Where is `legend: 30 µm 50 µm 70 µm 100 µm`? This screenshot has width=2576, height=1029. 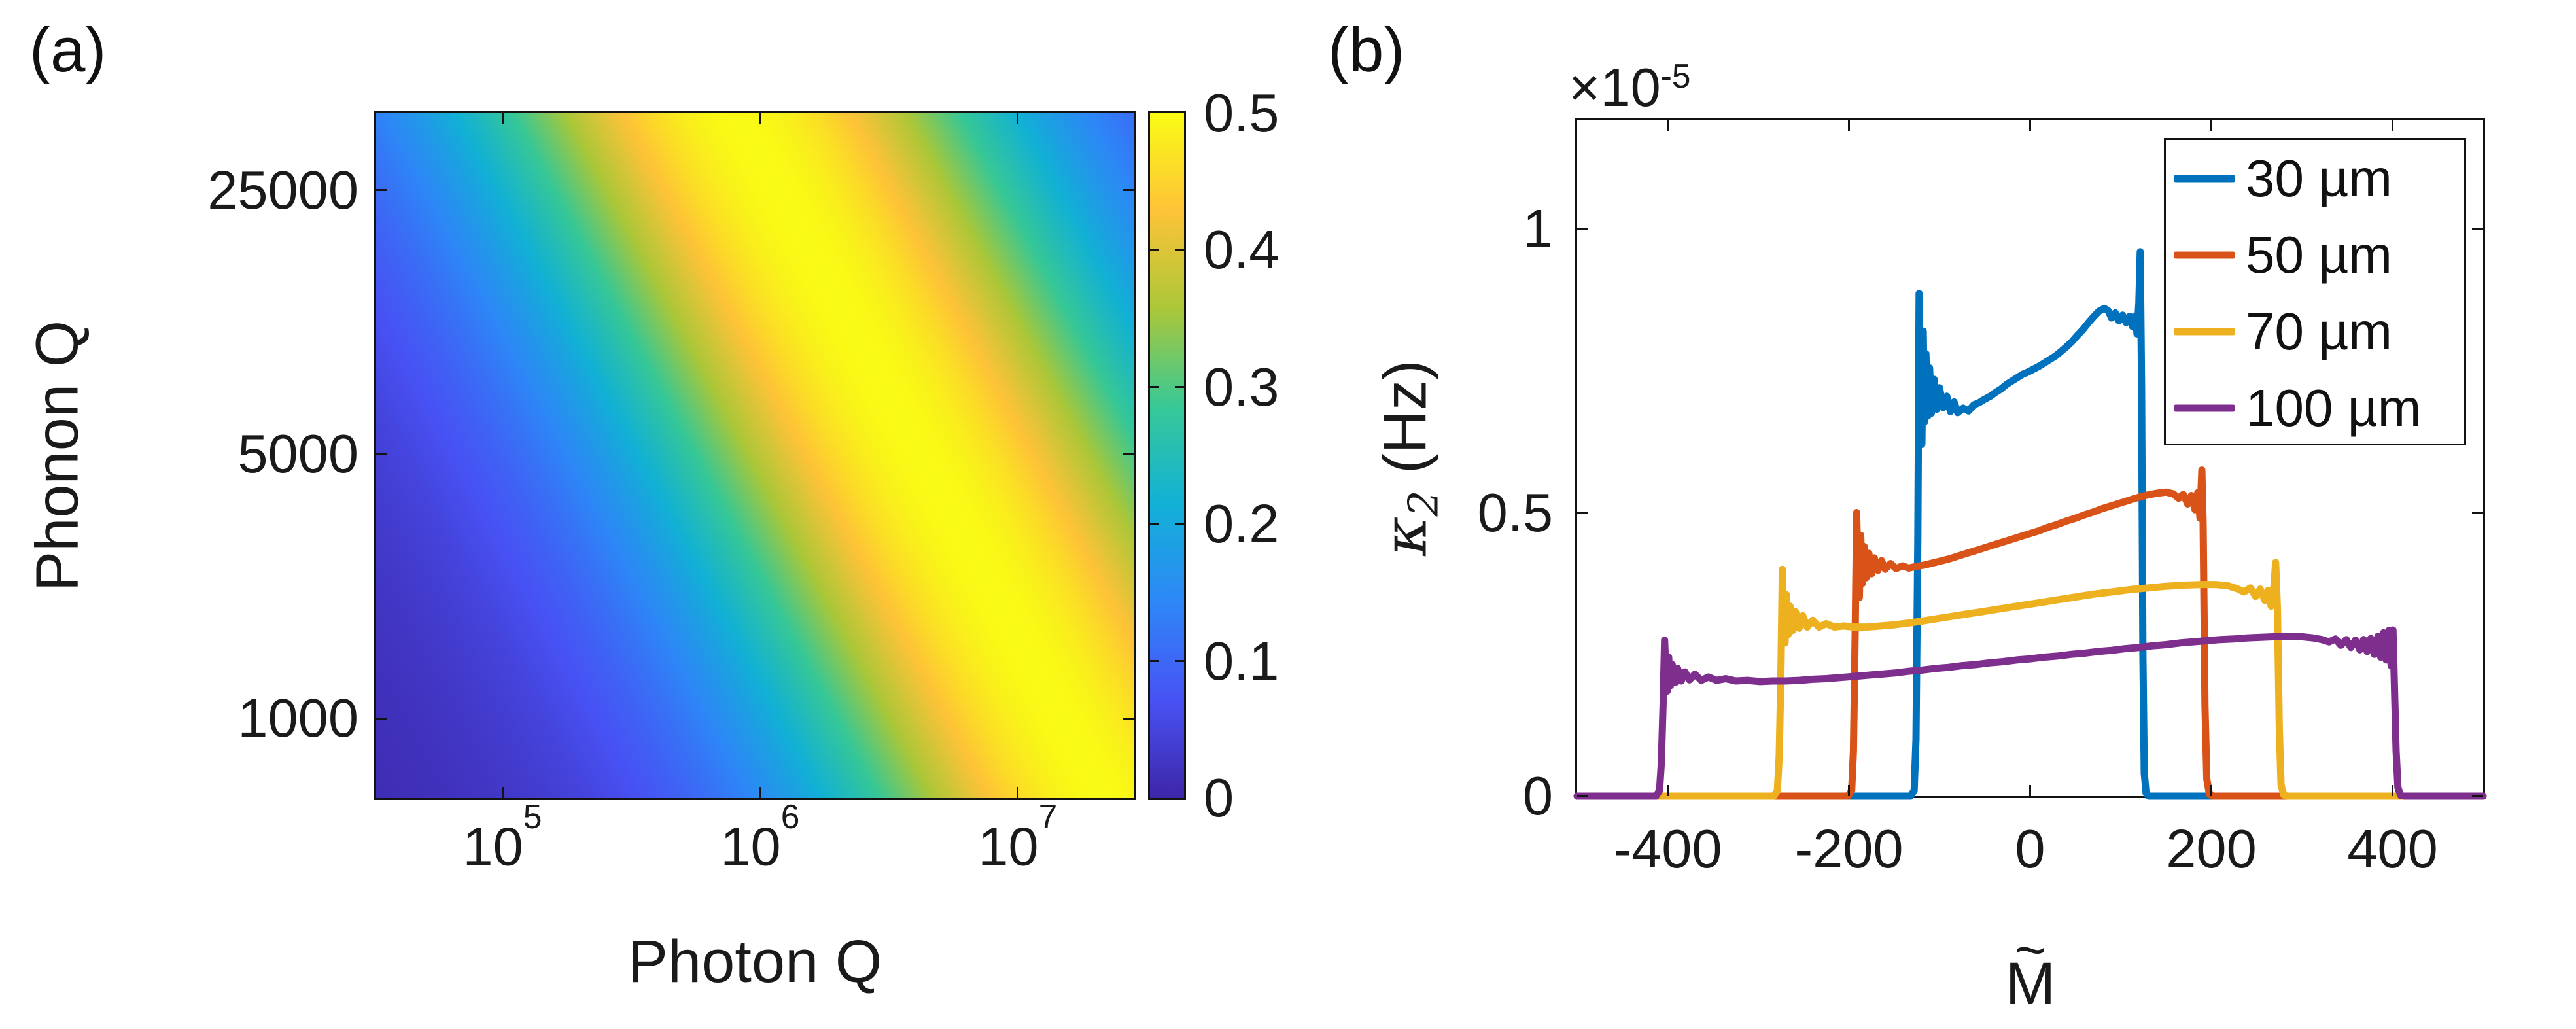 legend: 30 µm 50 µm 70 µm 100 µm is located at coordinates (2315, 291).